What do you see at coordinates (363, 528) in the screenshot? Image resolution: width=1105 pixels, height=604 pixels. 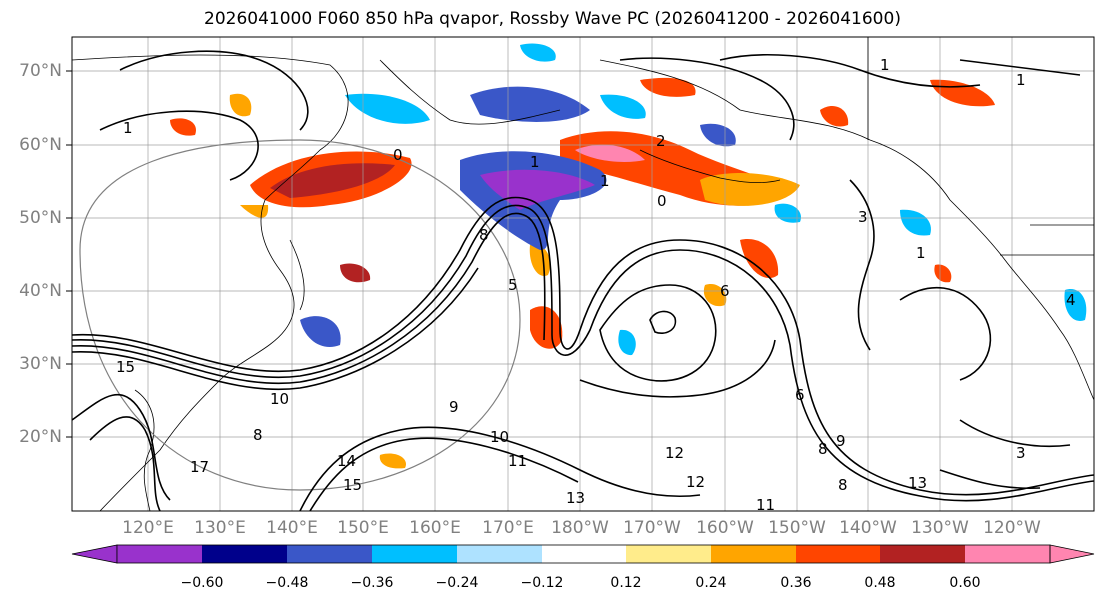 I see `lon-label: 150°E` at bounding box center [363, 528].